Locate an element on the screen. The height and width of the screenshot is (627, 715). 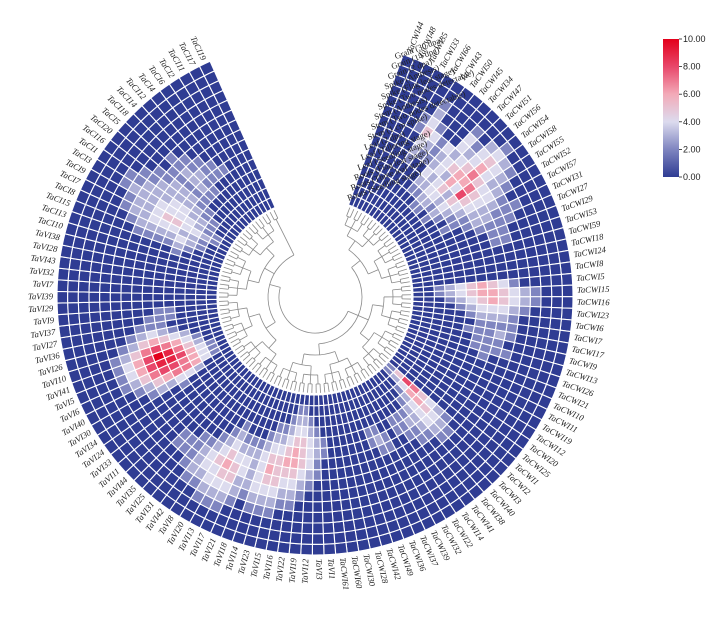
gene-label: TaCWI5 is located at coordinates (591, 277).